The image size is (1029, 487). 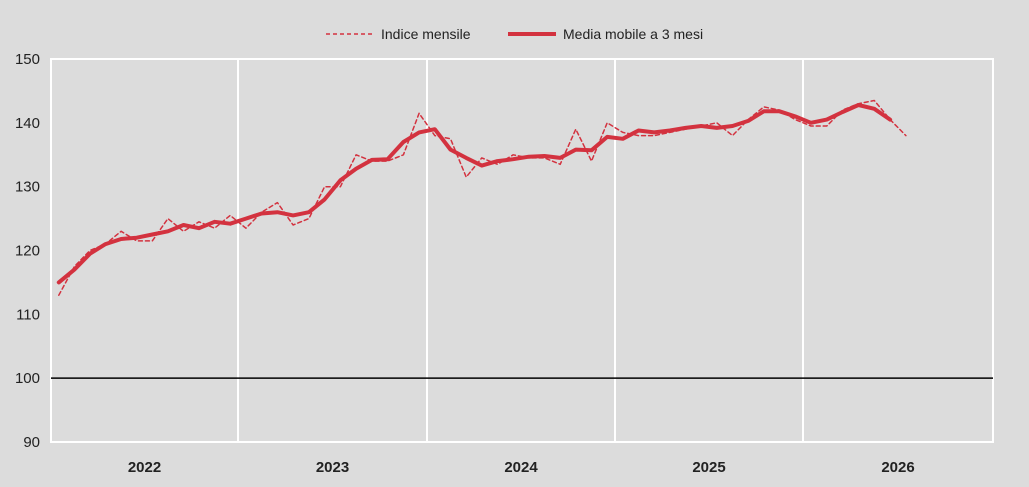 What do you see at coordinates (28, 314) in the screenshot?
I see `y-tick-label: 110` at bounding box center [28, 314].